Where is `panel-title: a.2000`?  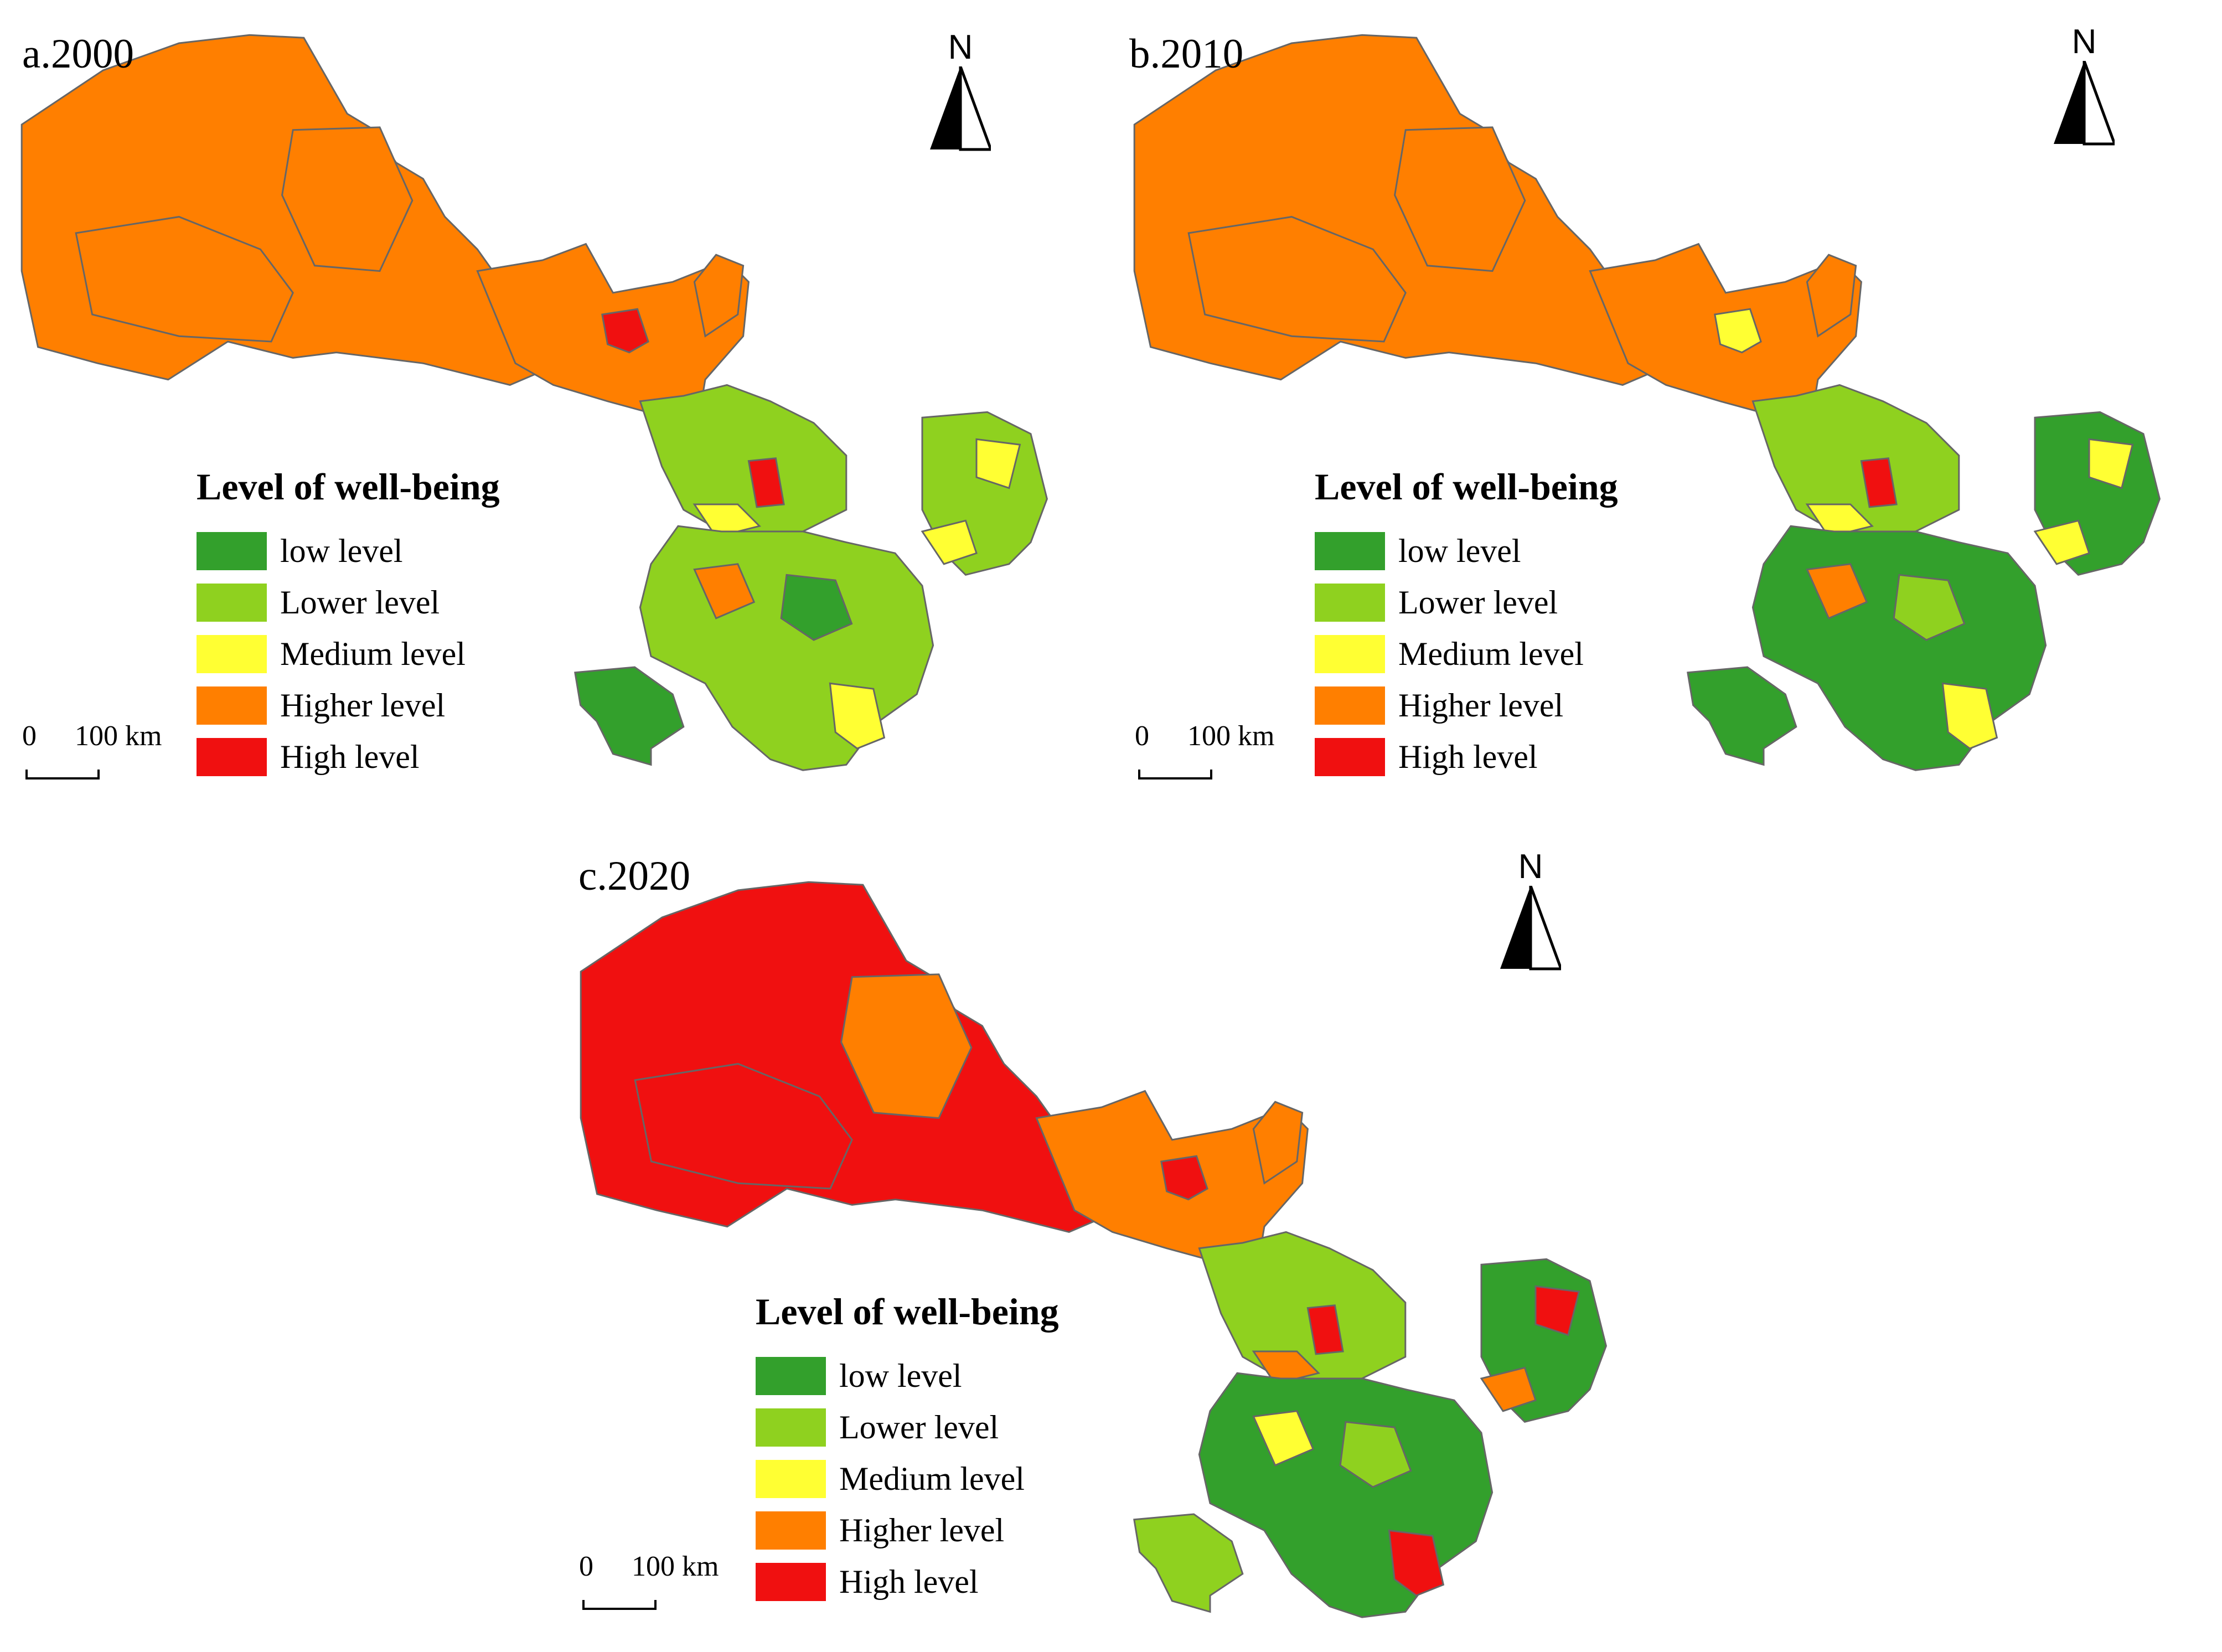
panel-title: a.2000 is located at coordinates (78, 54).